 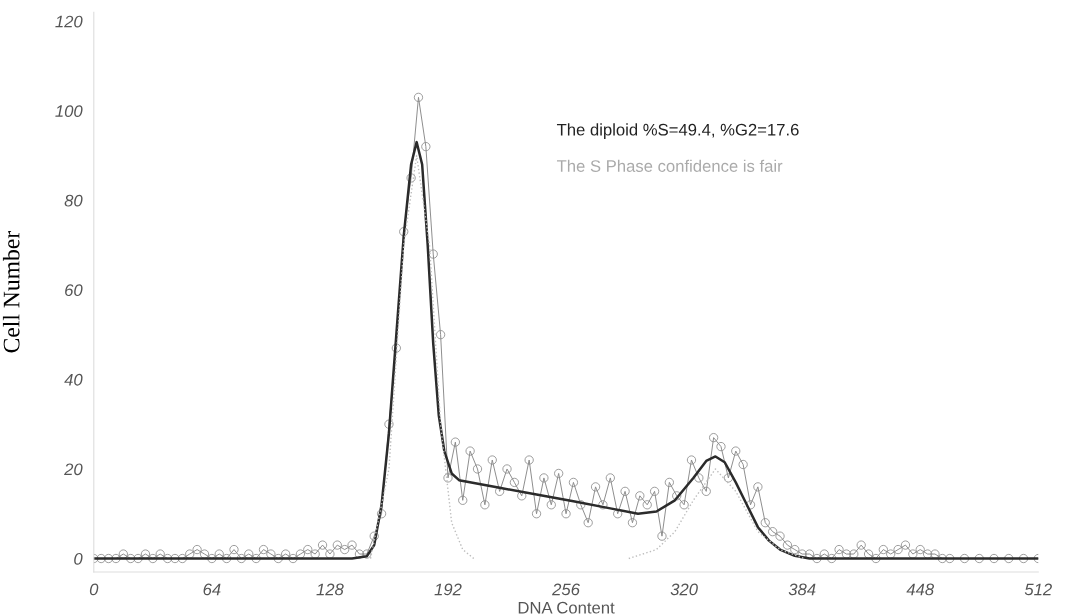 I want to click on x-tick-label: 384, so click(x=802, y=589).